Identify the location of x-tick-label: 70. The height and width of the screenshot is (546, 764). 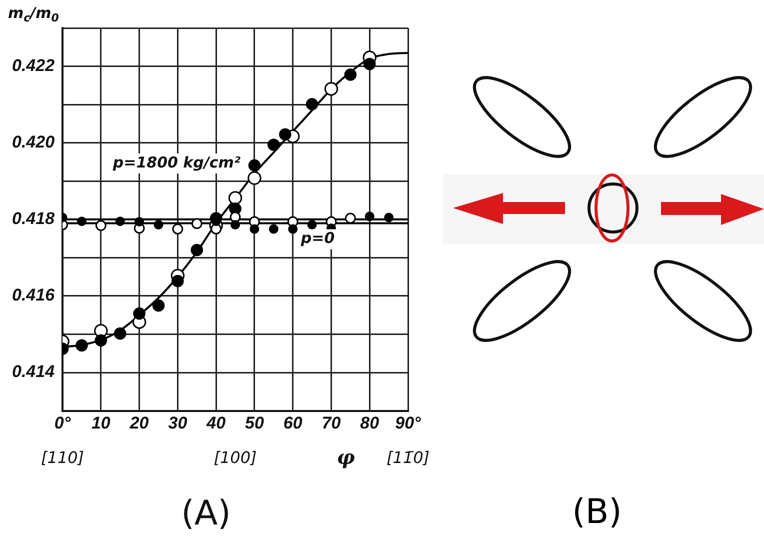
(332, 423).